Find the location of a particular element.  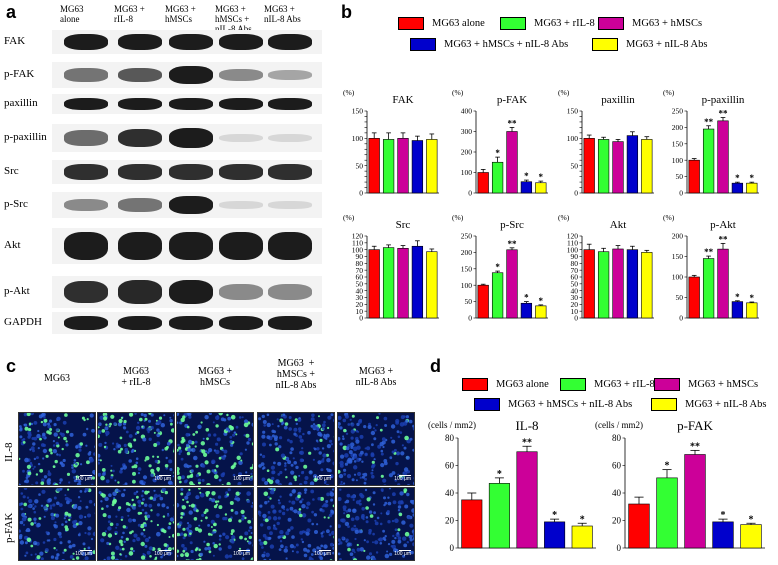

y-tick-label: 40 is located at coordinates (617, 493).